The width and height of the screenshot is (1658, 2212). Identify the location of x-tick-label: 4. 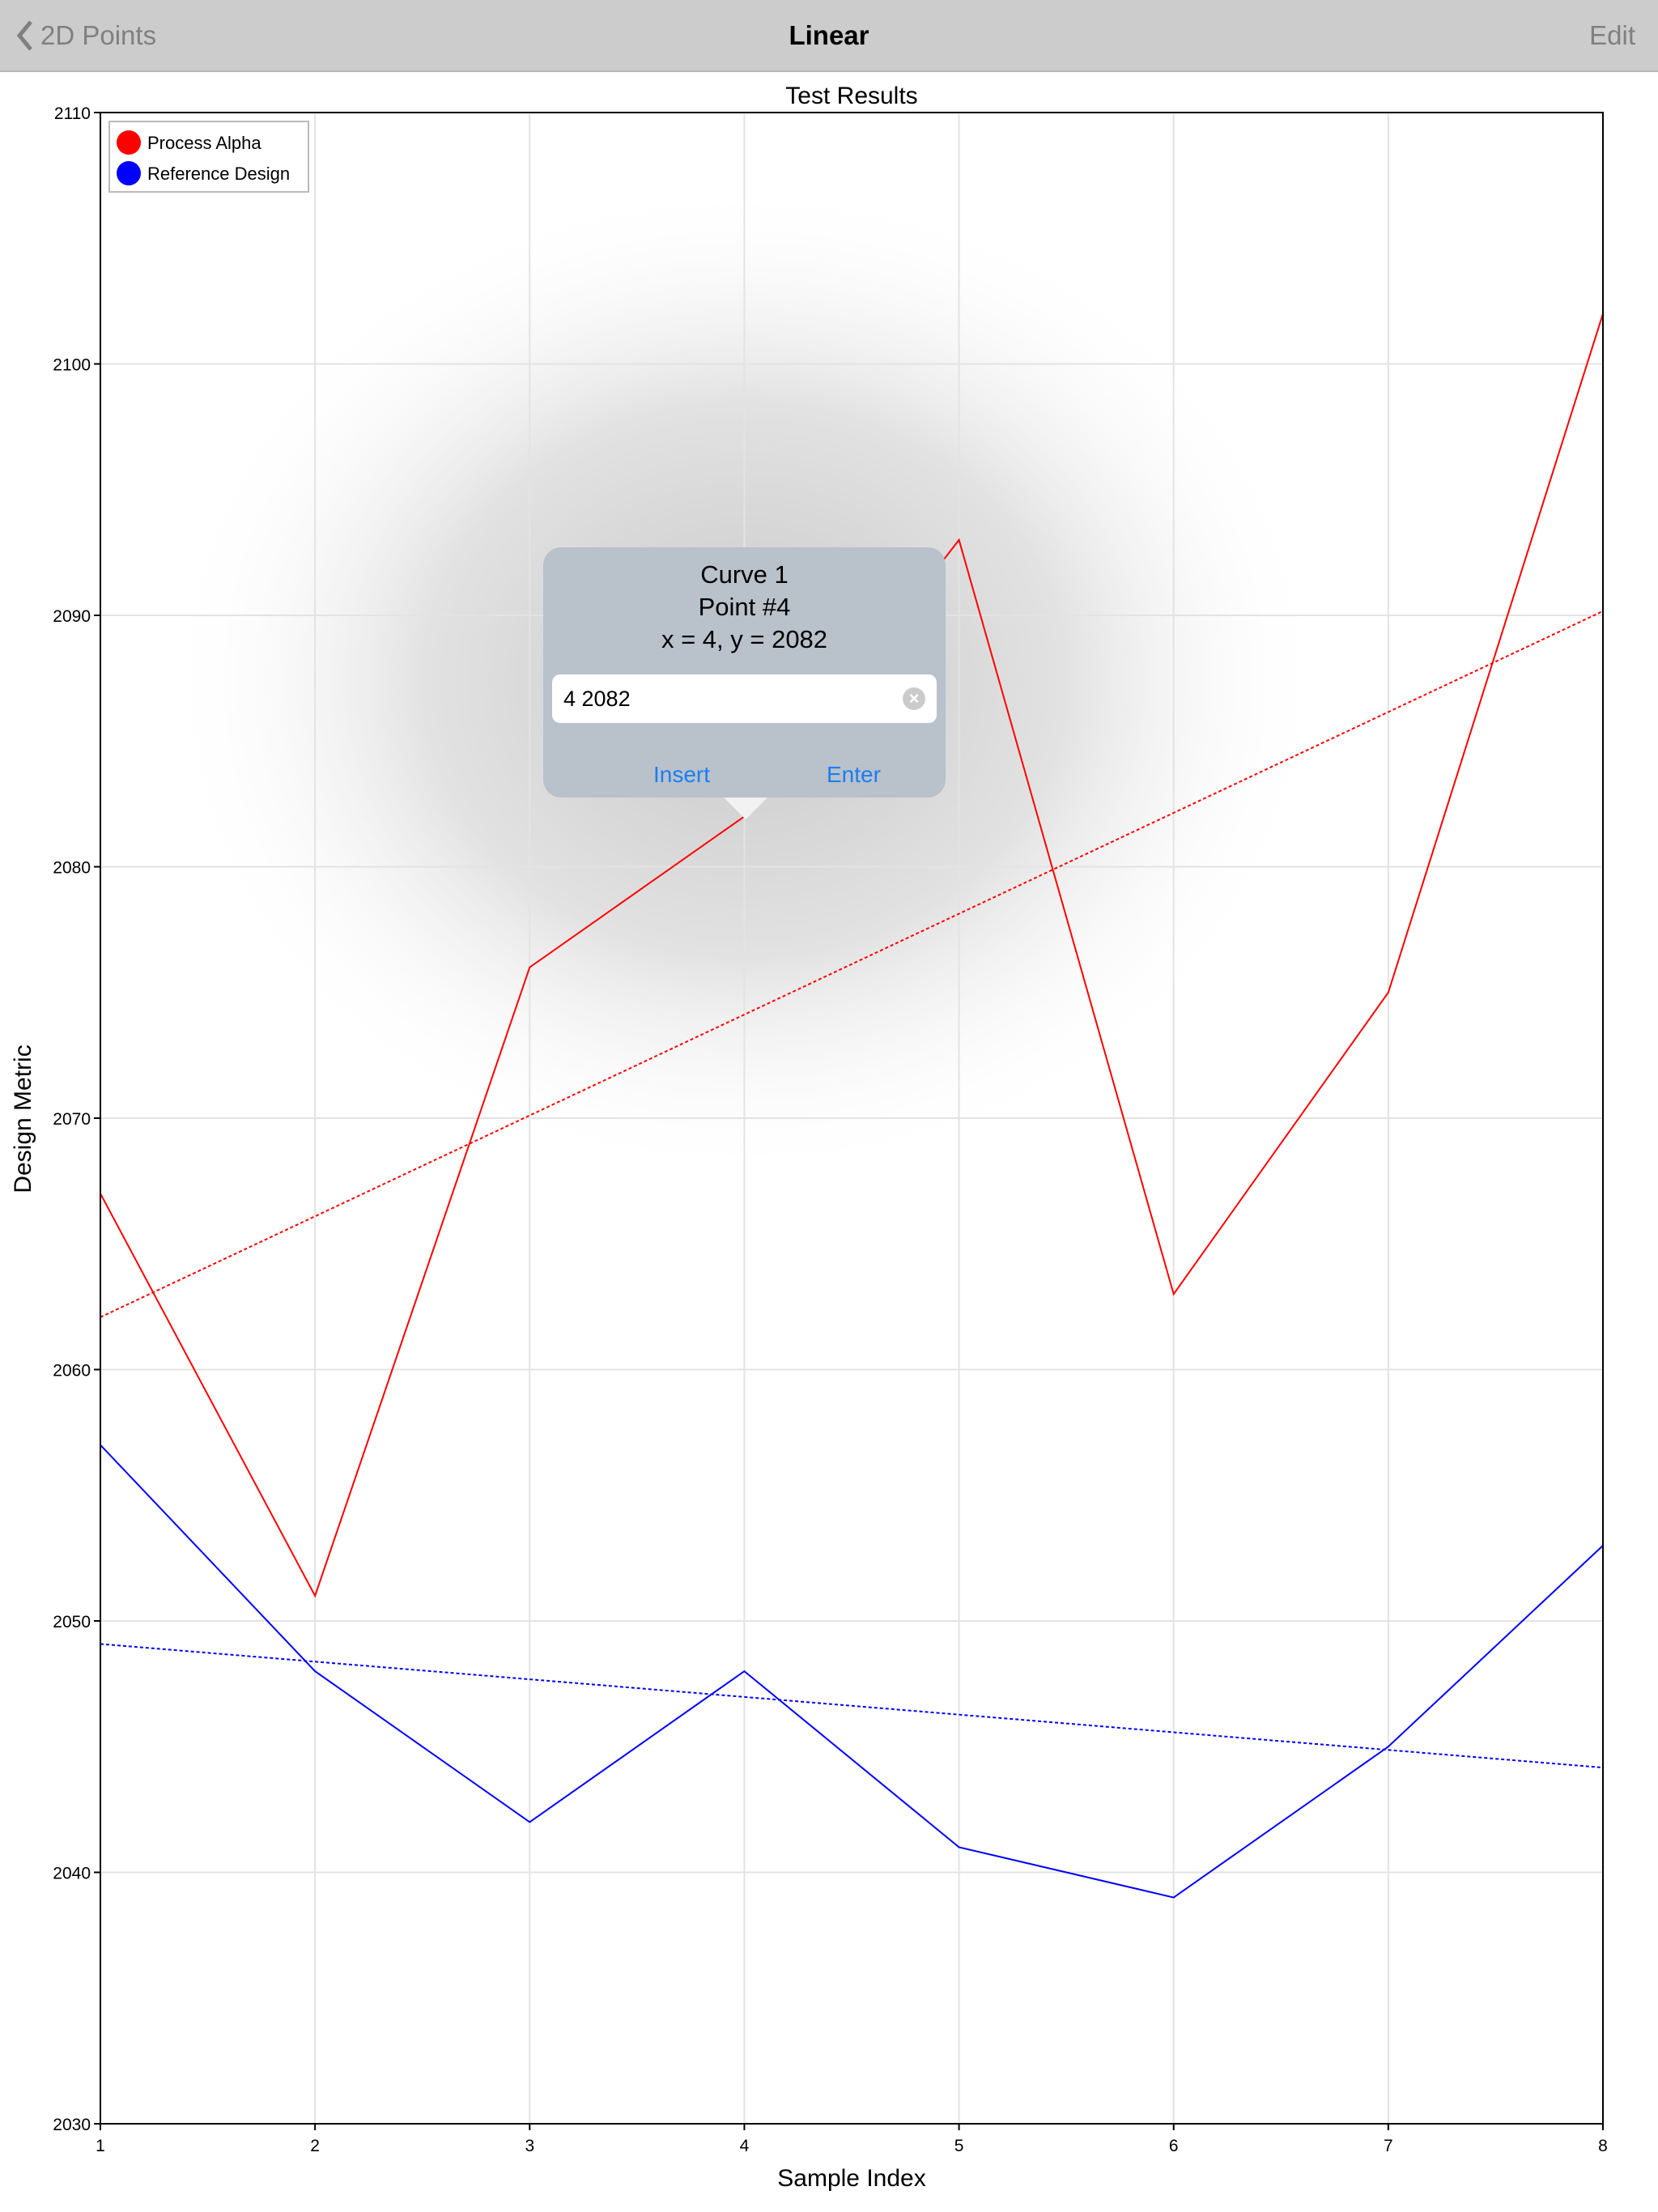
(745, 2146).